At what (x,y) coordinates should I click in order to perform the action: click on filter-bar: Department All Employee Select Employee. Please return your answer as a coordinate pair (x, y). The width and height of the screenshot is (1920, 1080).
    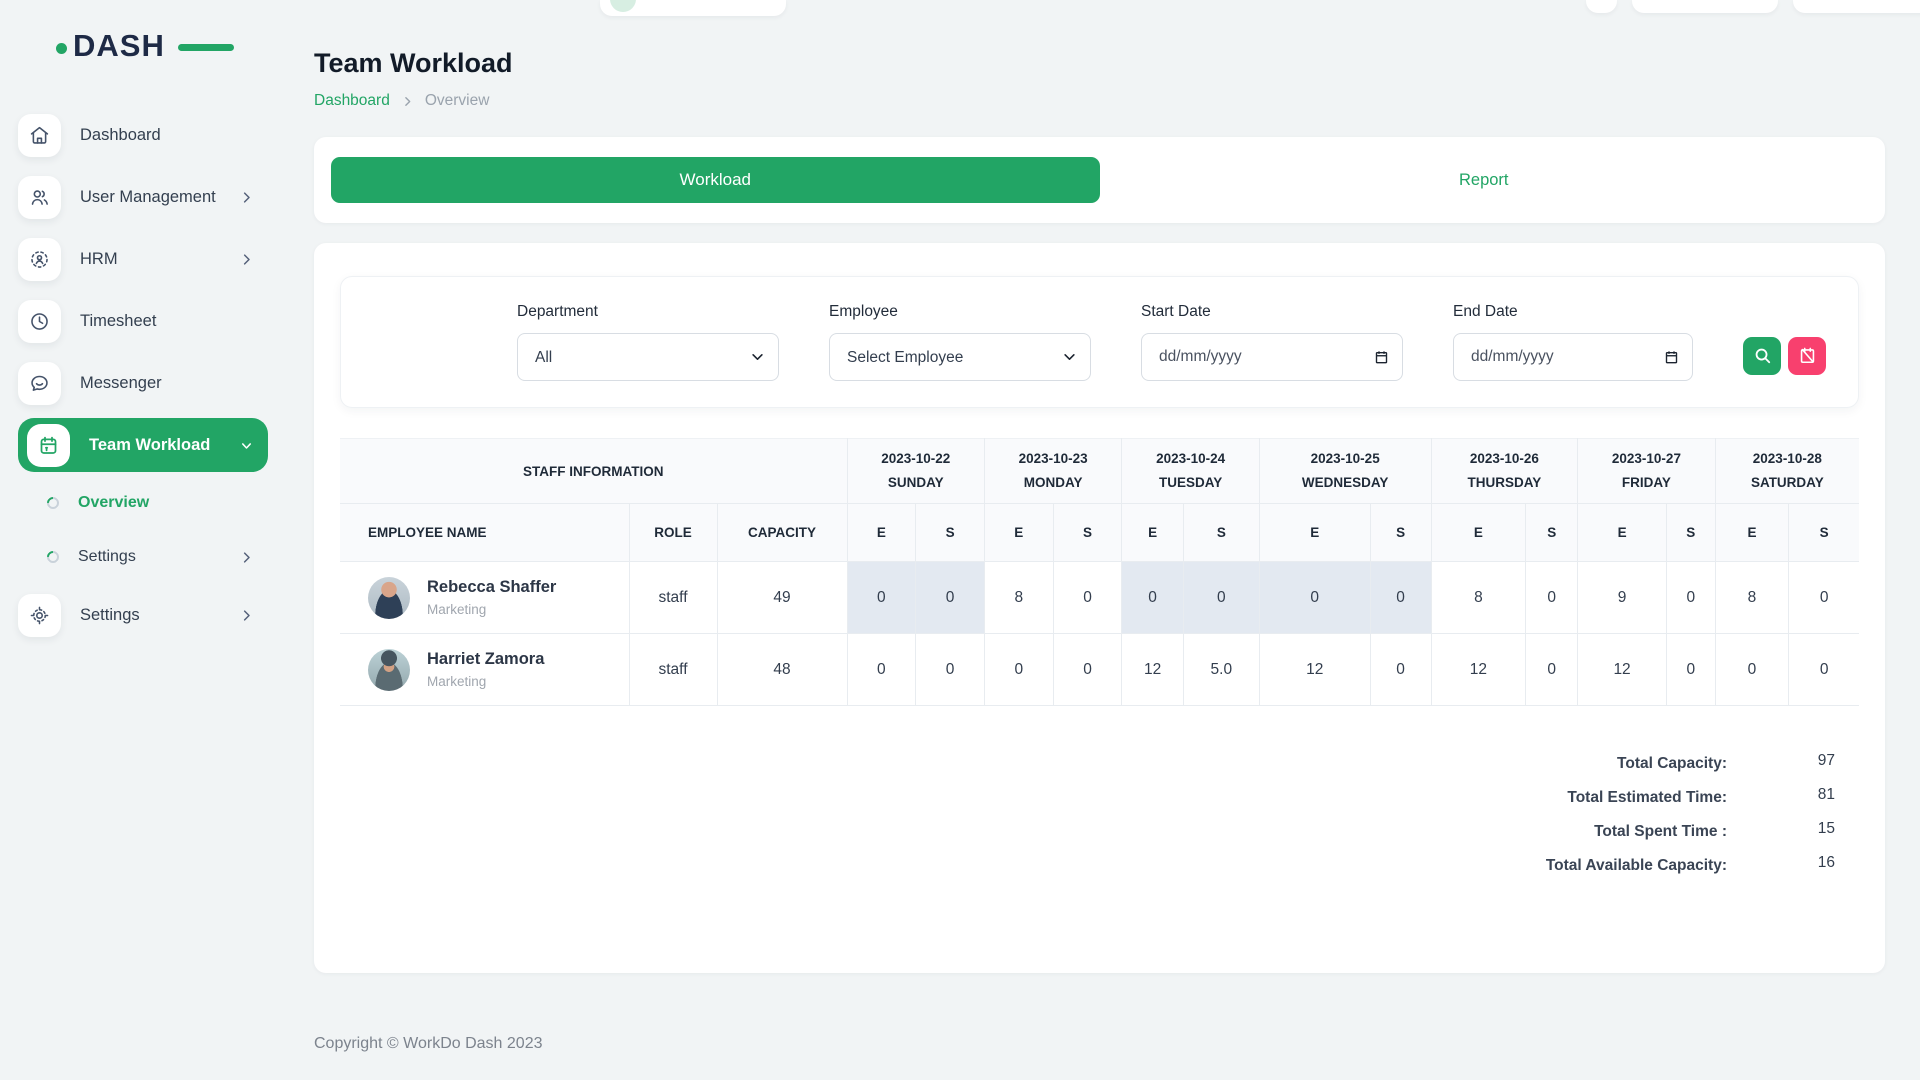
    Looking at the image, I should click on (1099, 342).